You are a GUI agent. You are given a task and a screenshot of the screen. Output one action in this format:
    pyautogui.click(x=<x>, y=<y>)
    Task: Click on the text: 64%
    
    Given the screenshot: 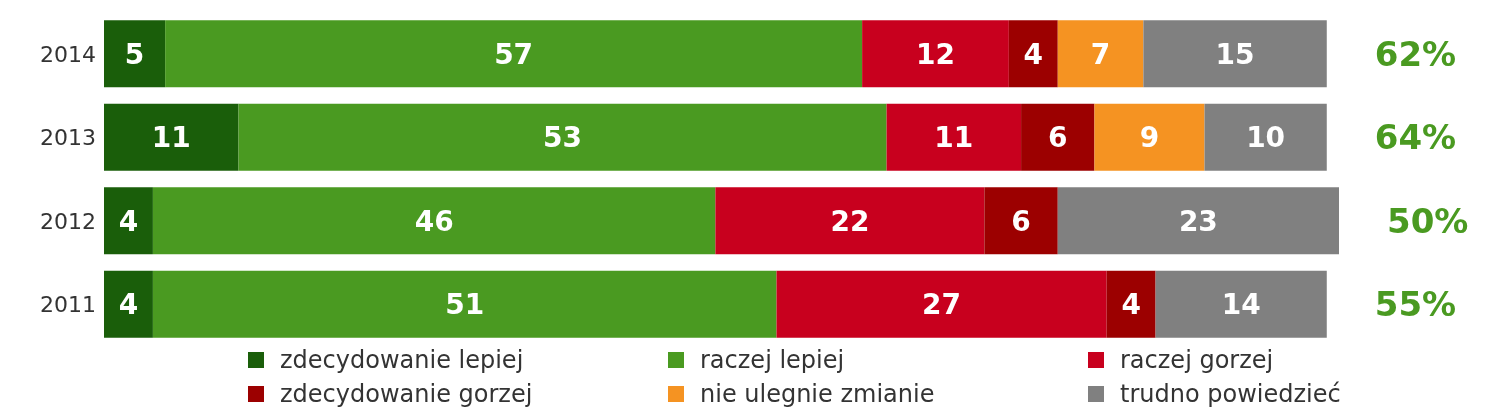 What is the action you would take?
    pyautogui.click(x=1415, y=137)
    